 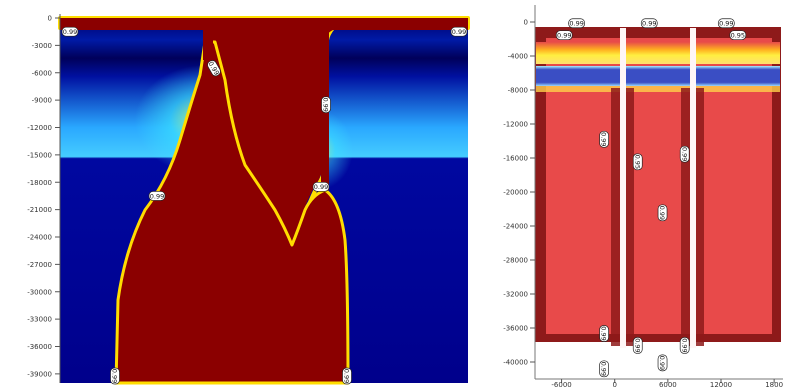 I want to click on right-y-tick-label: 0, so click(x=526, y=23).